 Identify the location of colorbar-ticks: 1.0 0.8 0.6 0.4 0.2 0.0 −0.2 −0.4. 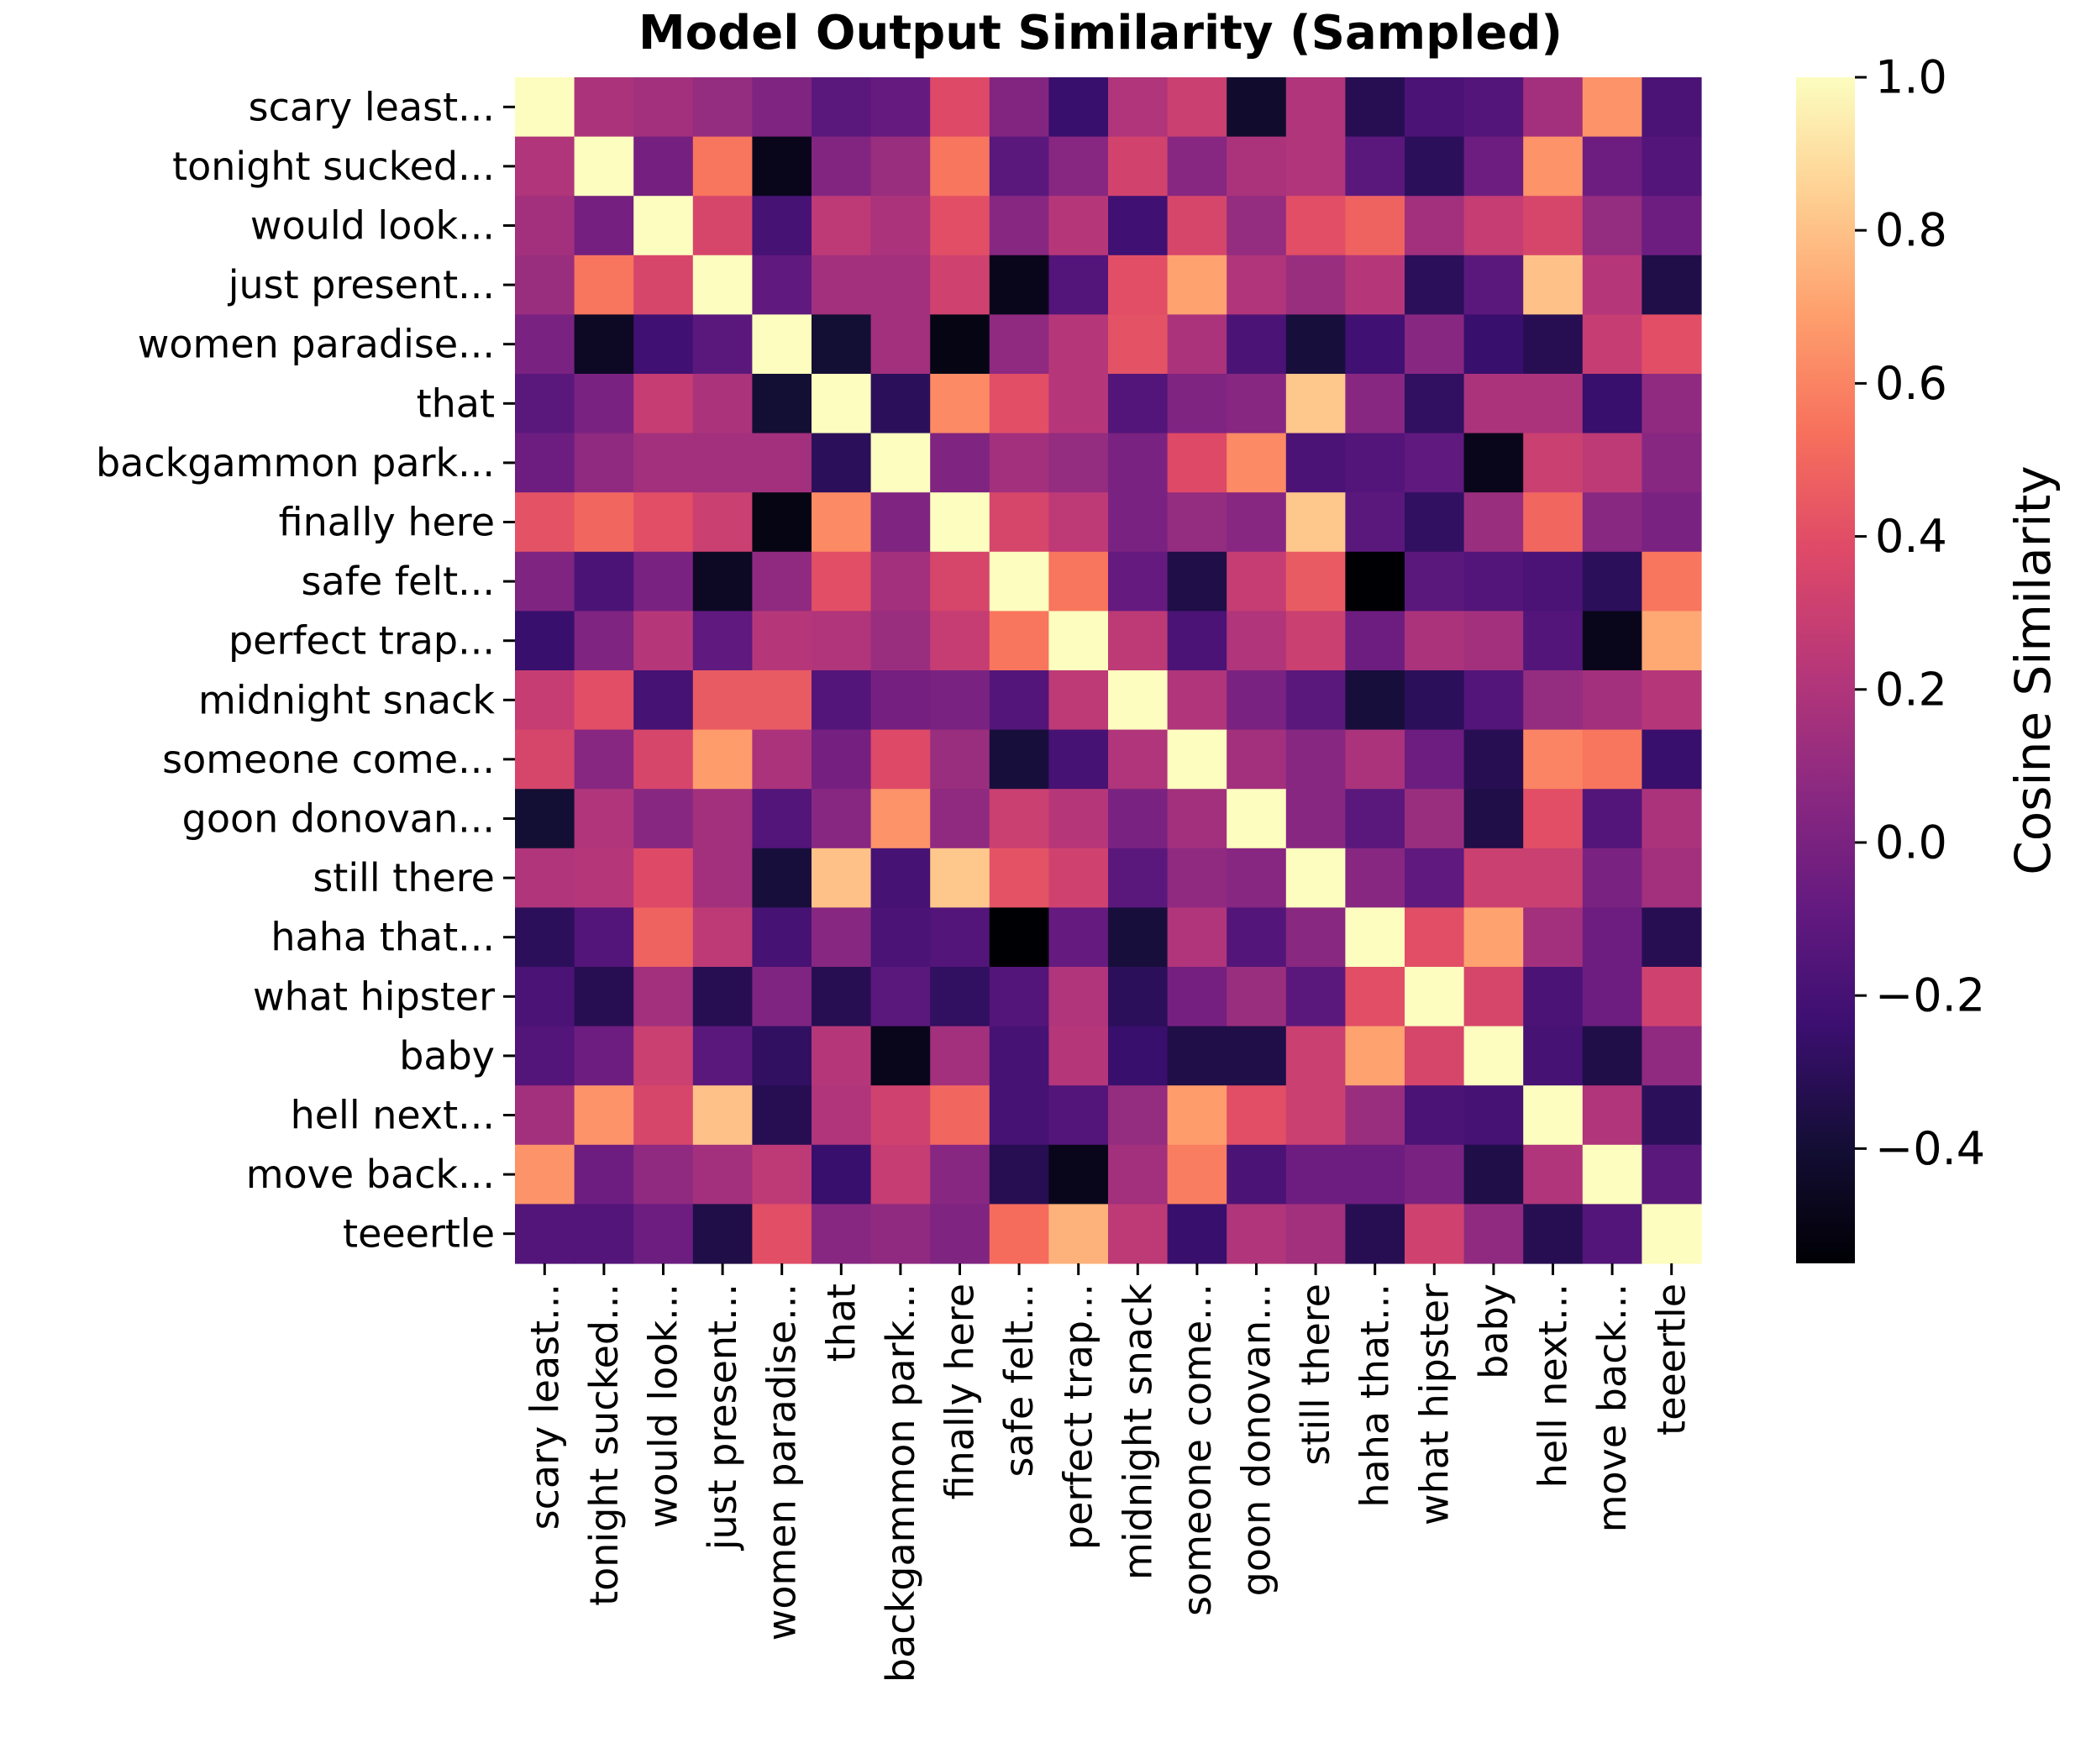
(1920, 613).